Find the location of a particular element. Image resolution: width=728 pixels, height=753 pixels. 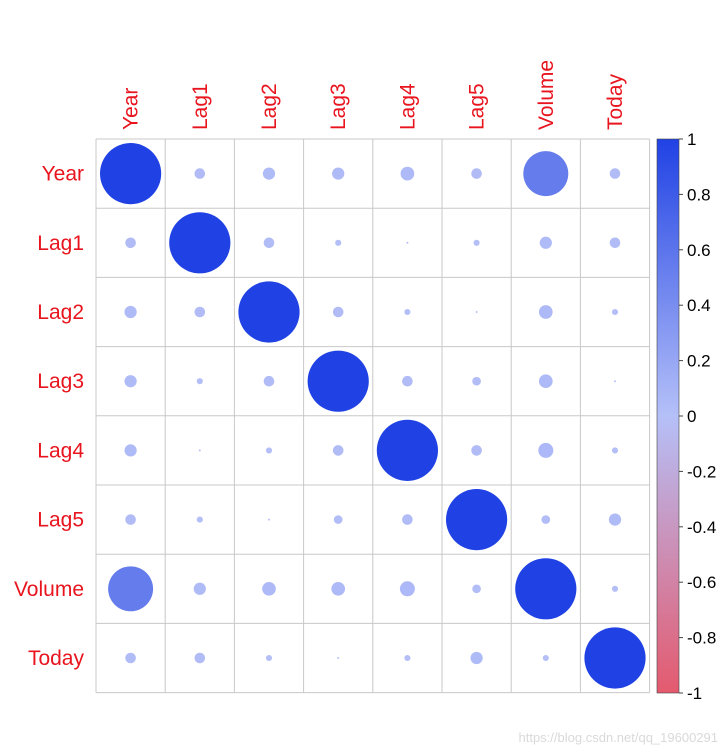

corr-circle-year-lag5 is located at coordinates (476, 173).